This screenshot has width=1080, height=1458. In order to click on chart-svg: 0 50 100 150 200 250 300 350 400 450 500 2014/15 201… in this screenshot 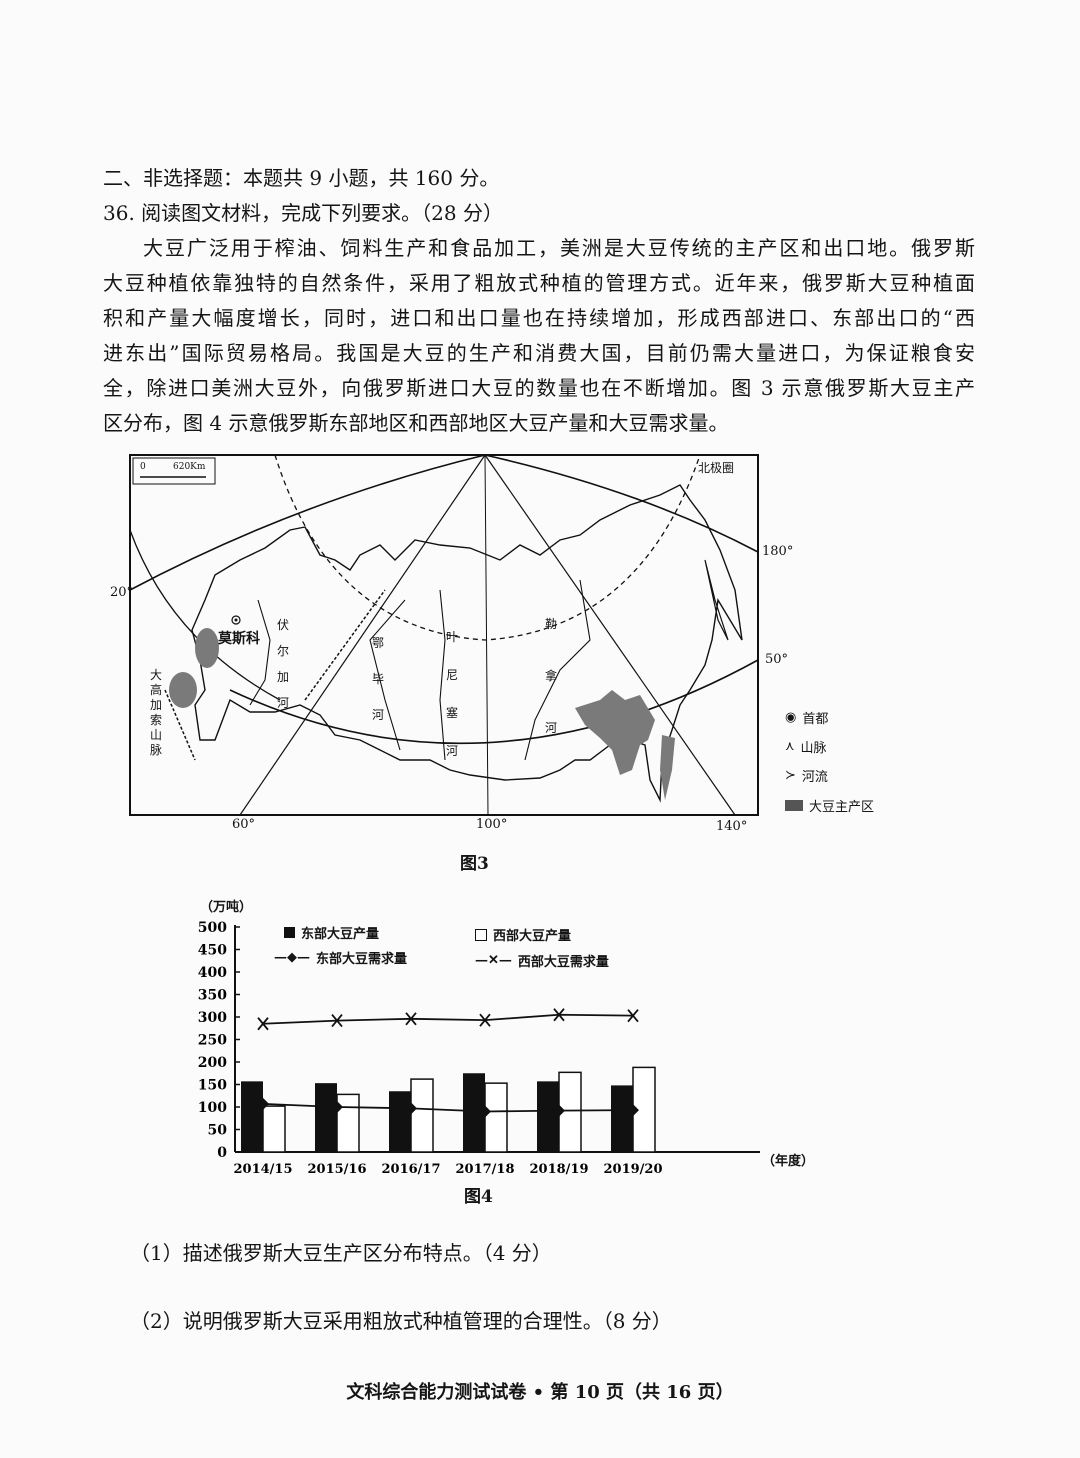, I will do `click(479, 1048)`.